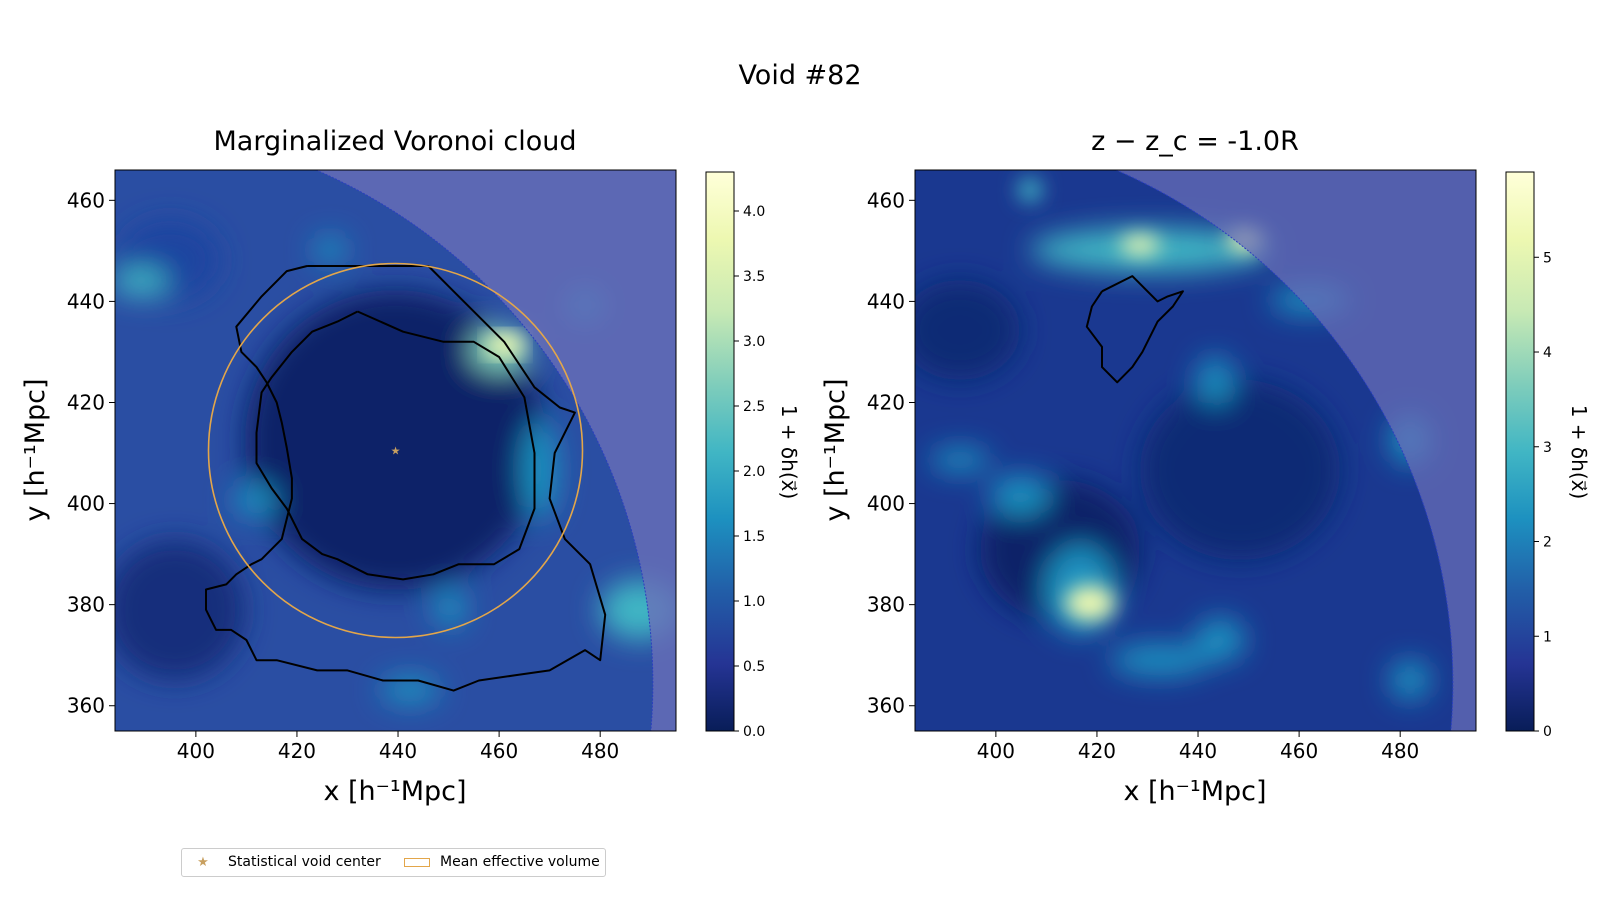  Describe the element at coordinates (203, 862) in the screenshot. I see `star-icon: ★` at that location.